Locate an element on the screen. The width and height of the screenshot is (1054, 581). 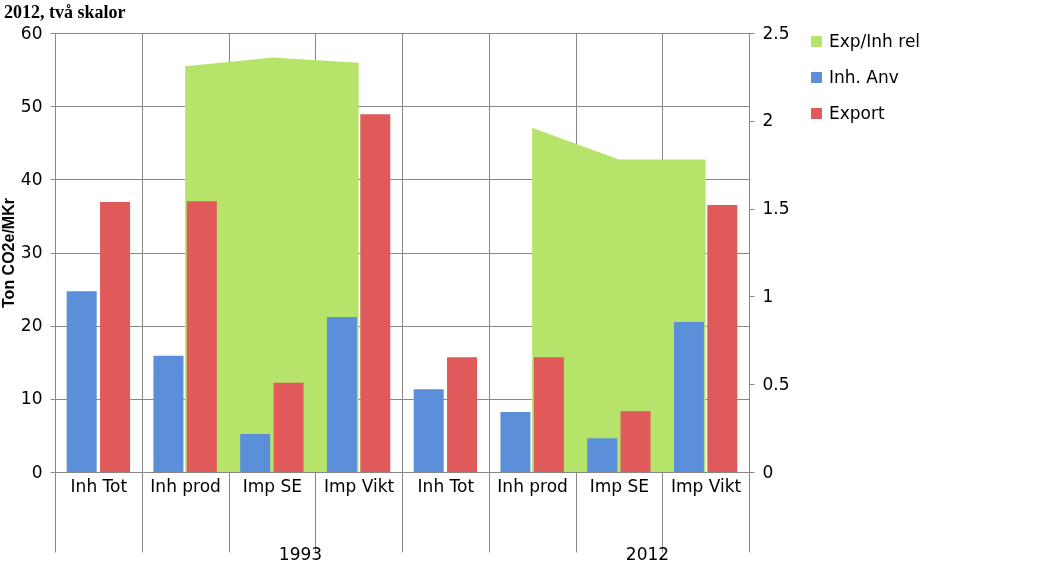
legend-label: Exp/Inh rel is located at coordinates (875, 40).